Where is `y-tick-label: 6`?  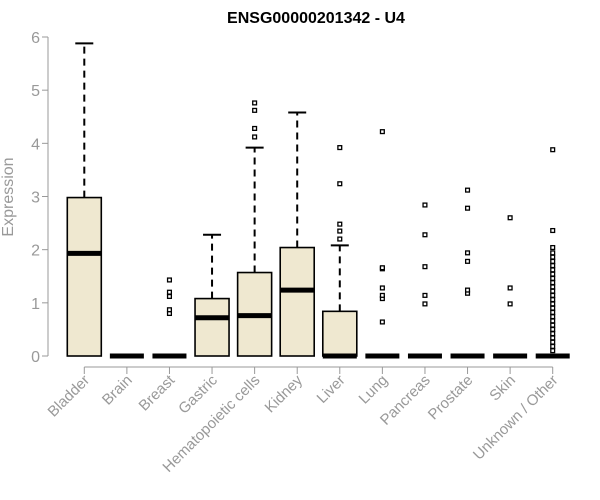 y-tick-label: 6 is located at coordinates (35, 38).